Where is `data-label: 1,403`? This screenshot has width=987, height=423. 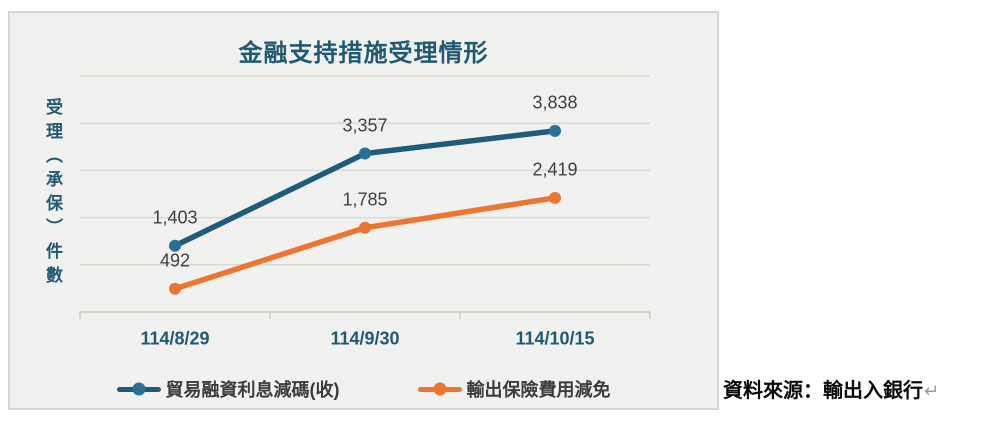
data-label: 1,403 is located at coordinates (175, 217).